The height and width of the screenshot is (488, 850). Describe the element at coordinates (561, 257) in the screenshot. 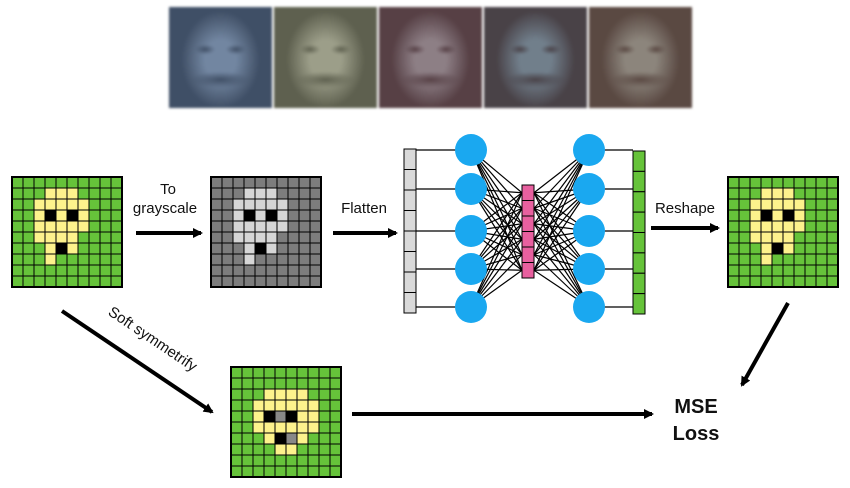

I see `latent-to-decoder-connection` at that location.